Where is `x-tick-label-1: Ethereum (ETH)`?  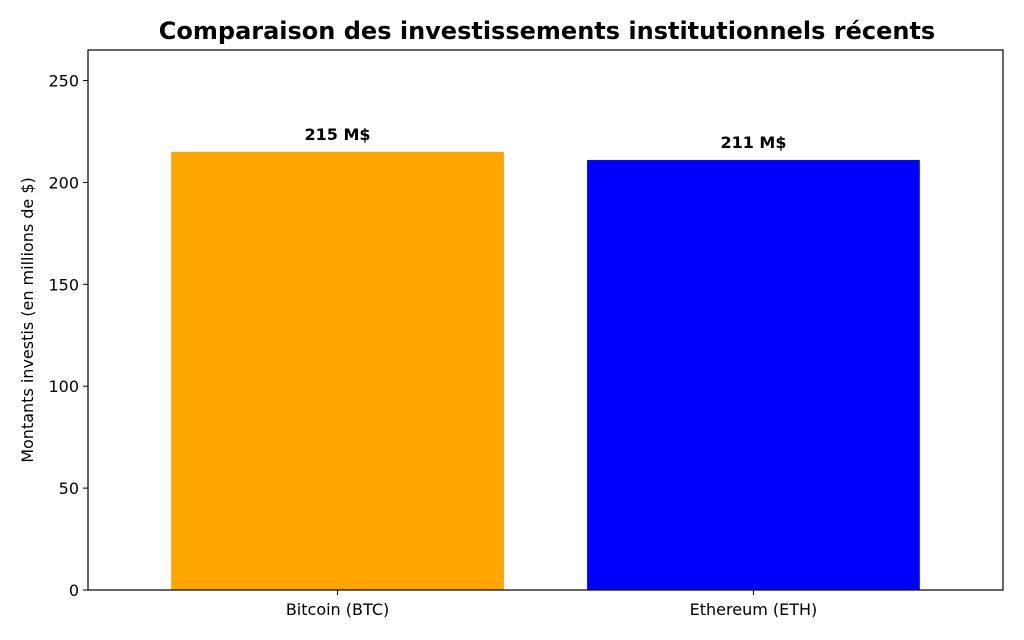 x-tick-label-1: Ethereum (ETH) is located at coordinates (754, 609).